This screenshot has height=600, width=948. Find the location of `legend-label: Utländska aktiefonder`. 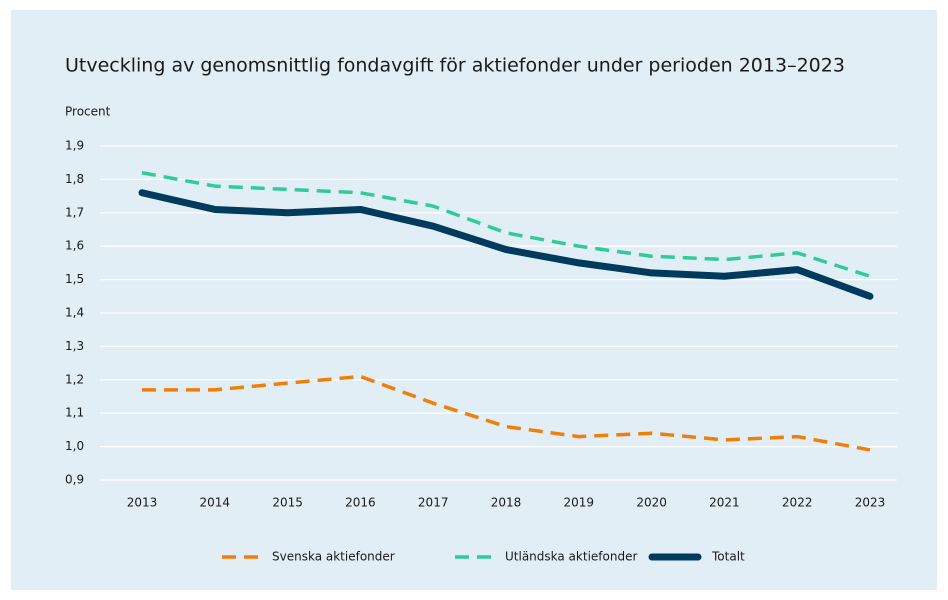

legend-label: Utländska aktiefonder is located at coordinates (571, 557).